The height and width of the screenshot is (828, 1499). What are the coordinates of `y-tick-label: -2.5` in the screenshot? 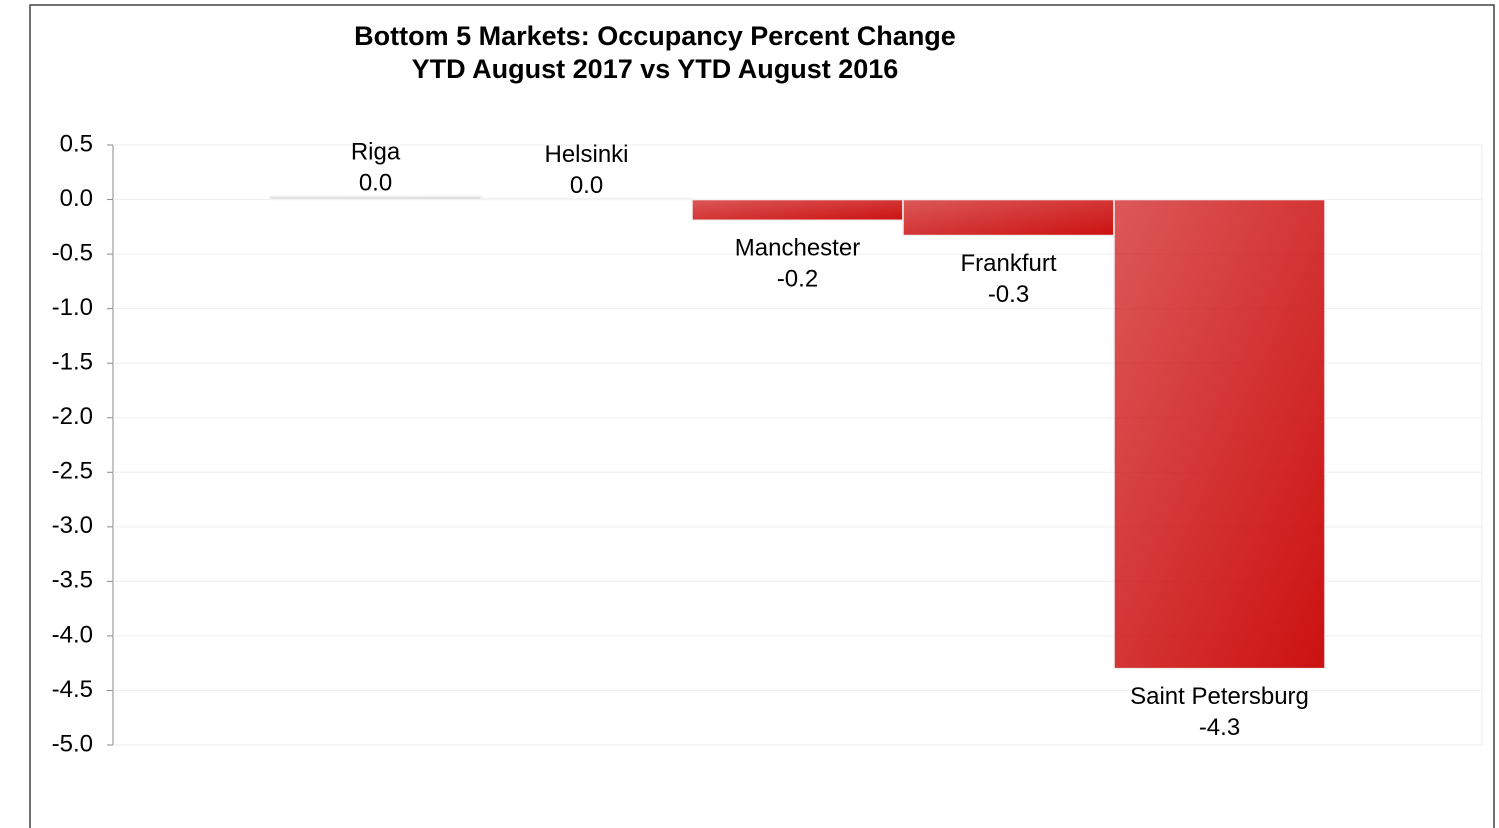 It's located at (72, 471).